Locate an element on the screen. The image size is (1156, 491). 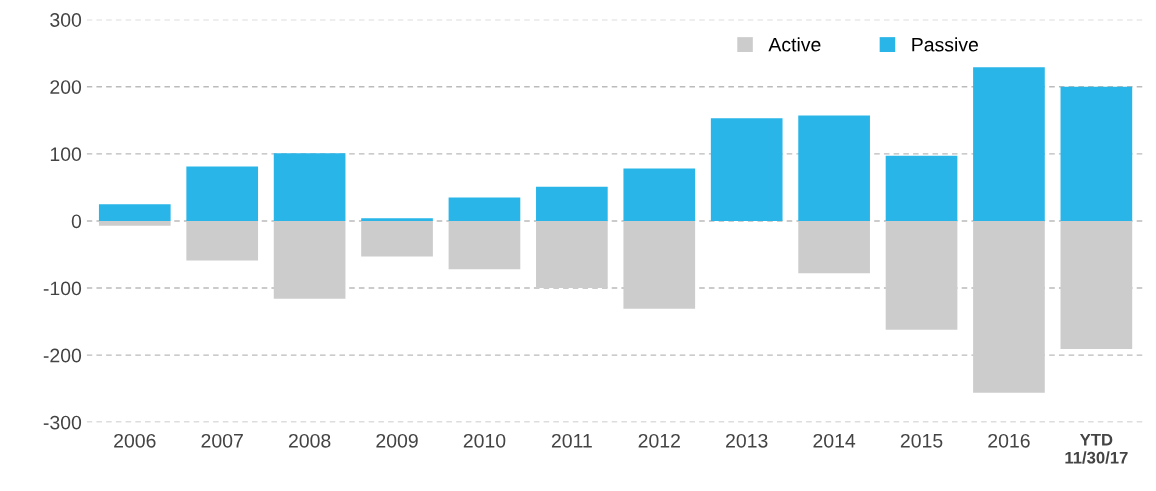
x-tick-label: YTD 11/30/17 is located at coordinates (1096, 448).